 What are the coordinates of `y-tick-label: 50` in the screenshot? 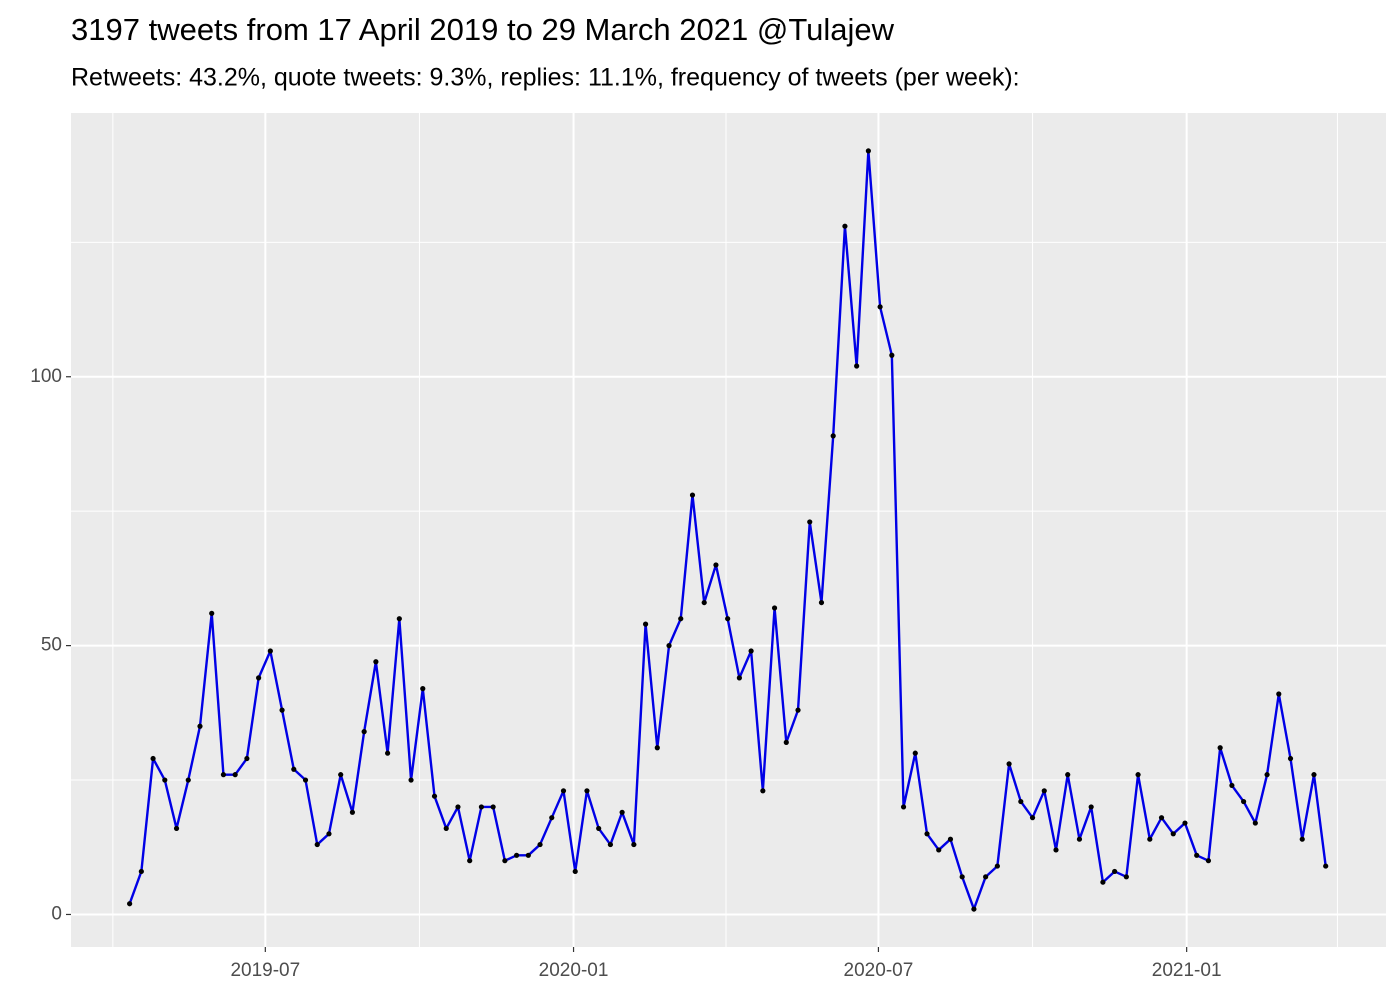 It's located at (51, 645).